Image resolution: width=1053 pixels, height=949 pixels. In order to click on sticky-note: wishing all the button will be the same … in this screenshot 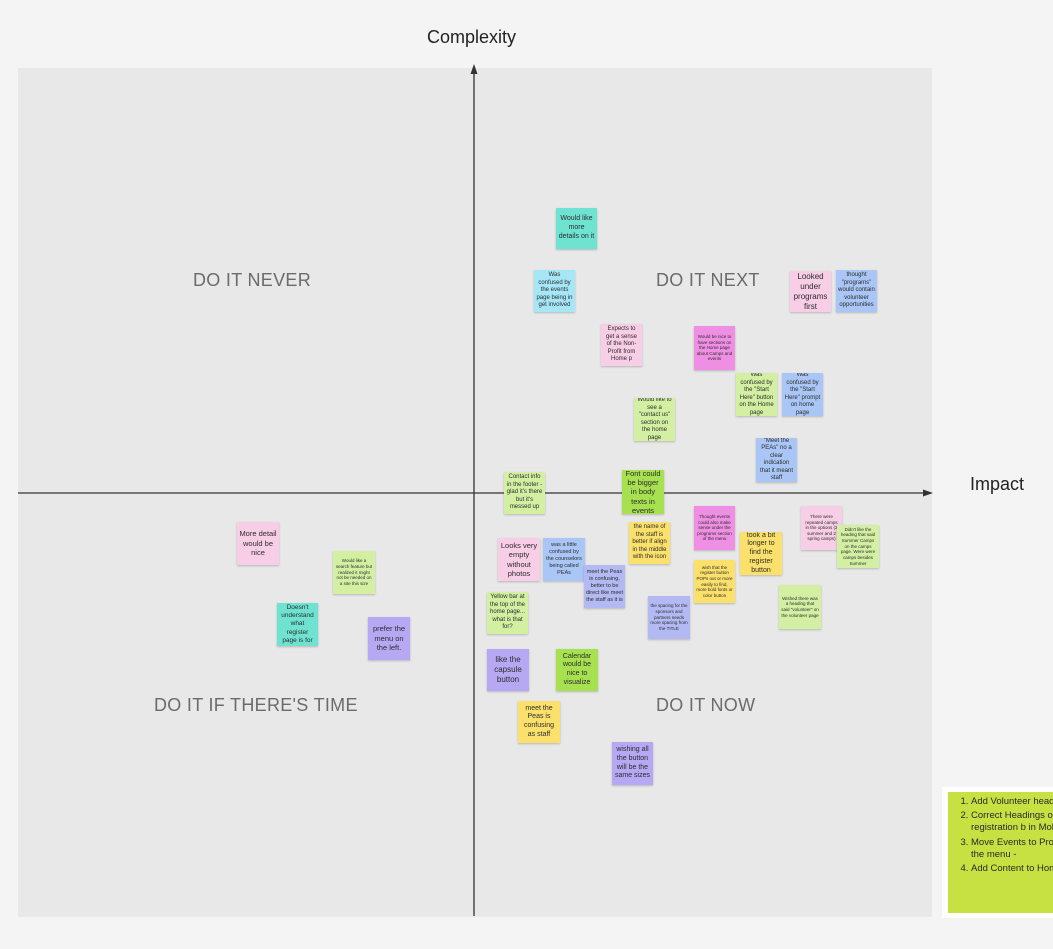, I will do `click(632, 763)`.